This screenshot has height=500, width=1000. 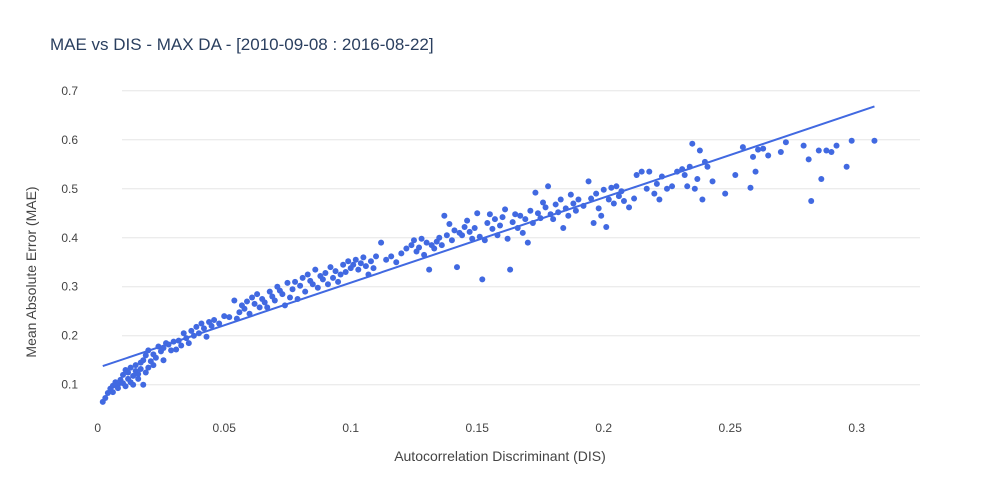 I want to click on y-tick-labels: 0.1 0.2 0.3 0.4 0.5 0.6 0.7, so click(x=69, y=238).